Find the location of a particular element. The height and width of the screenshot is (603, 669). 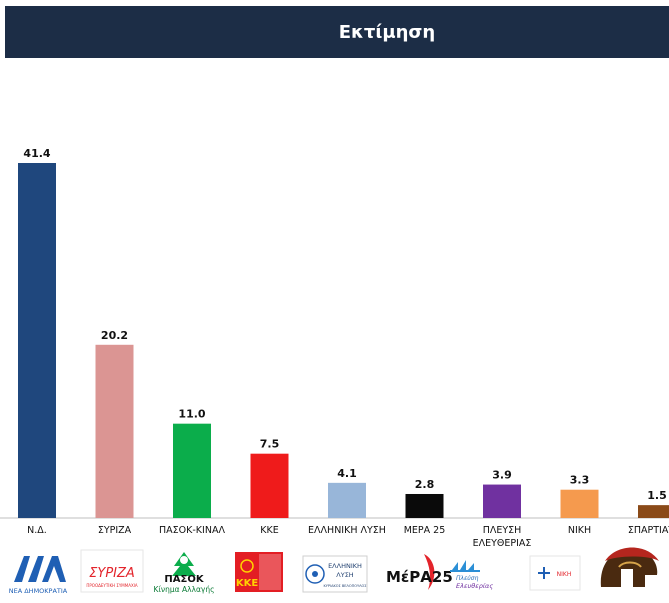

niki-logo-text: ΝΙΚΗ is located at coordinates (564, 574).